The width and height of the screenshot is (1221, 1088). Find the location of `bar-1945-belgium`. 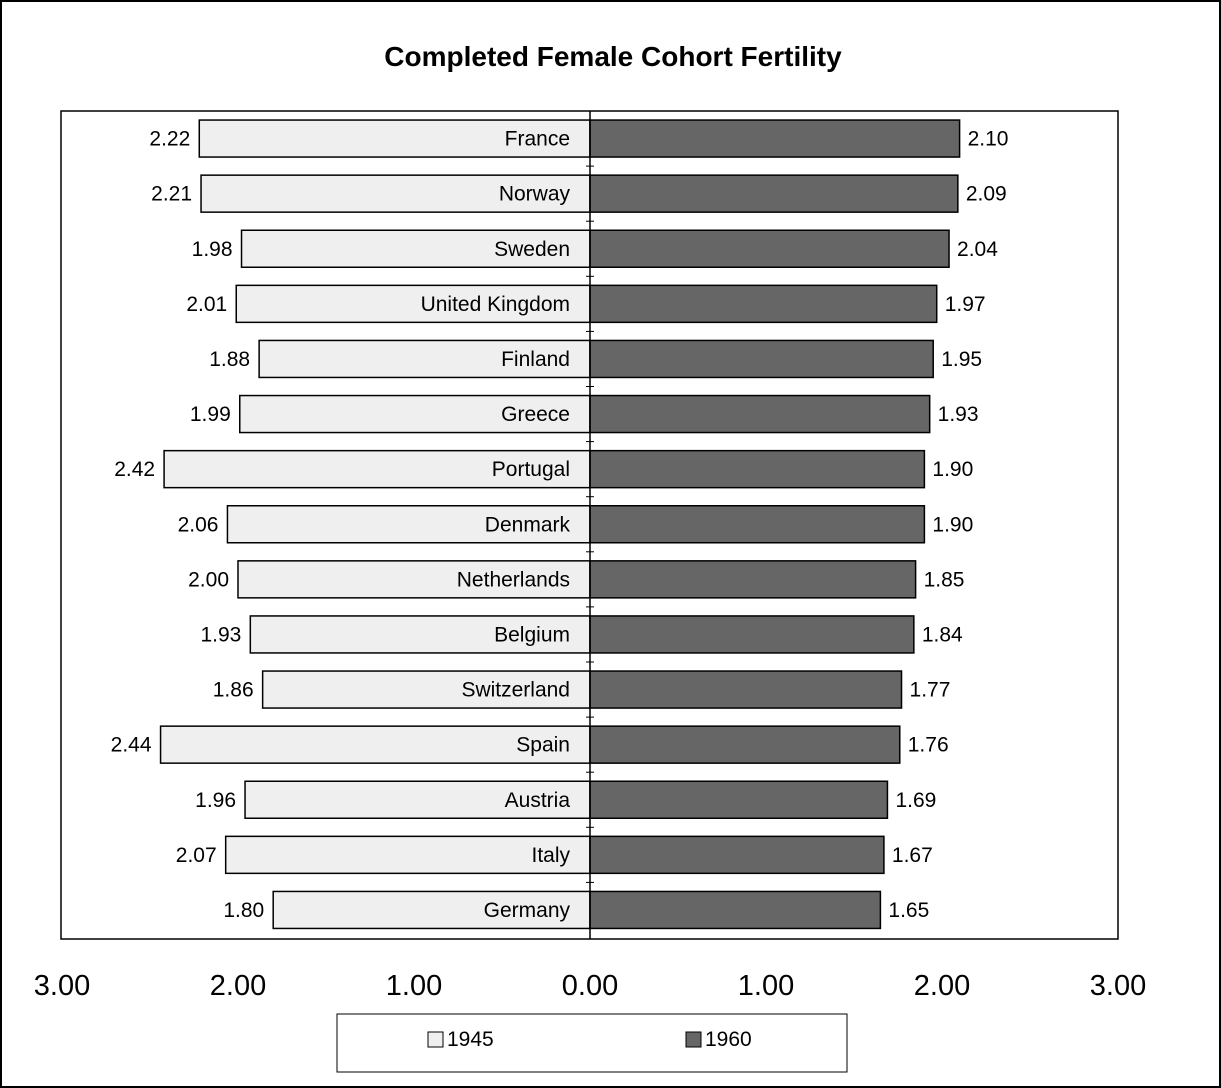

bar-1945-belgium is located at coordinates (420, 634).